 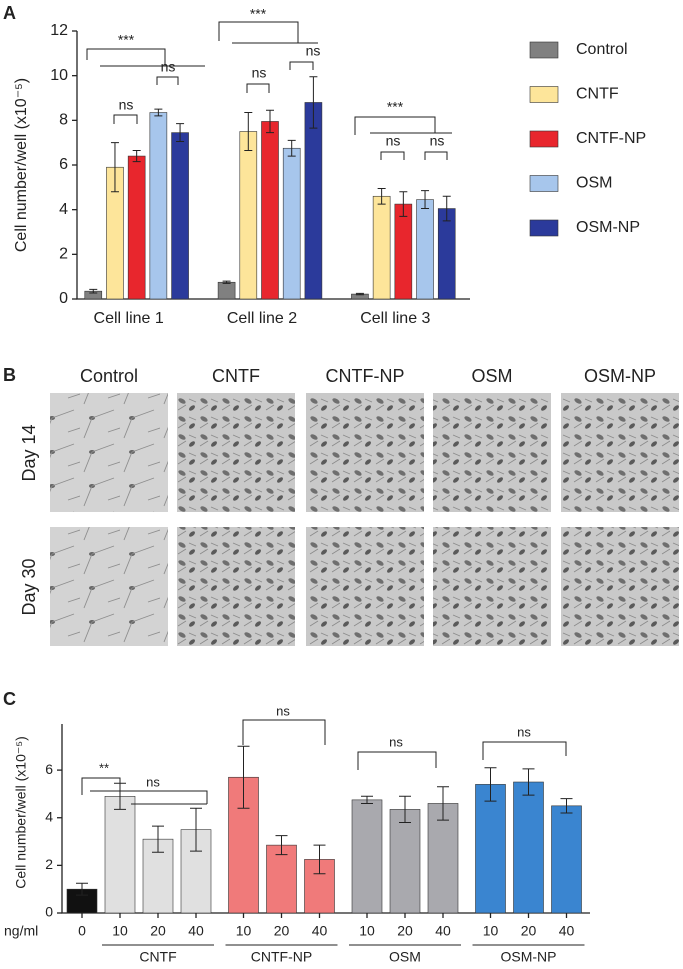 What do you see at coordinates (157, 957) in the screenshot?
I see `group-label: CNTF` at bounding box center [157, 957].